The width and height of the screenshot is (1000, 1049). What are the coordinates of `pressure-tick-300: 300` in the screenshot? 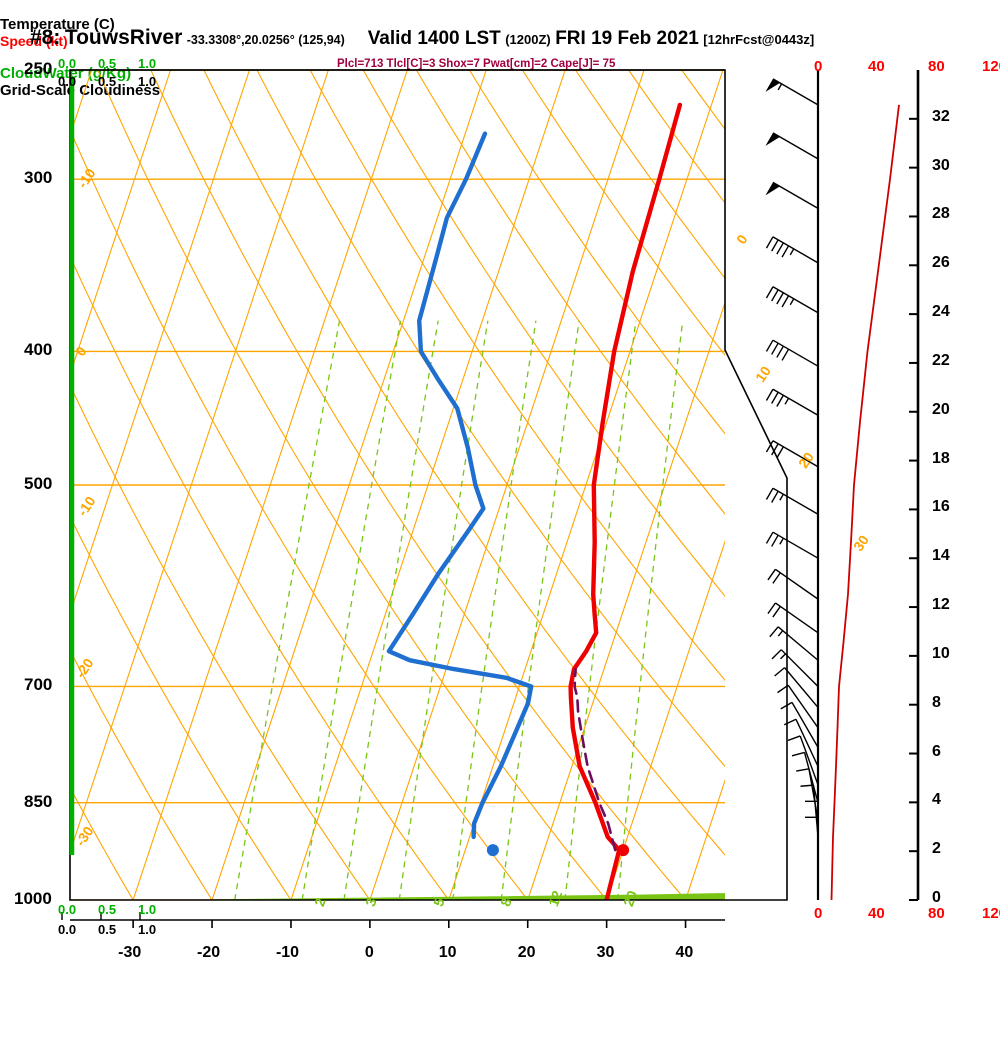 It's located at (38, 178).